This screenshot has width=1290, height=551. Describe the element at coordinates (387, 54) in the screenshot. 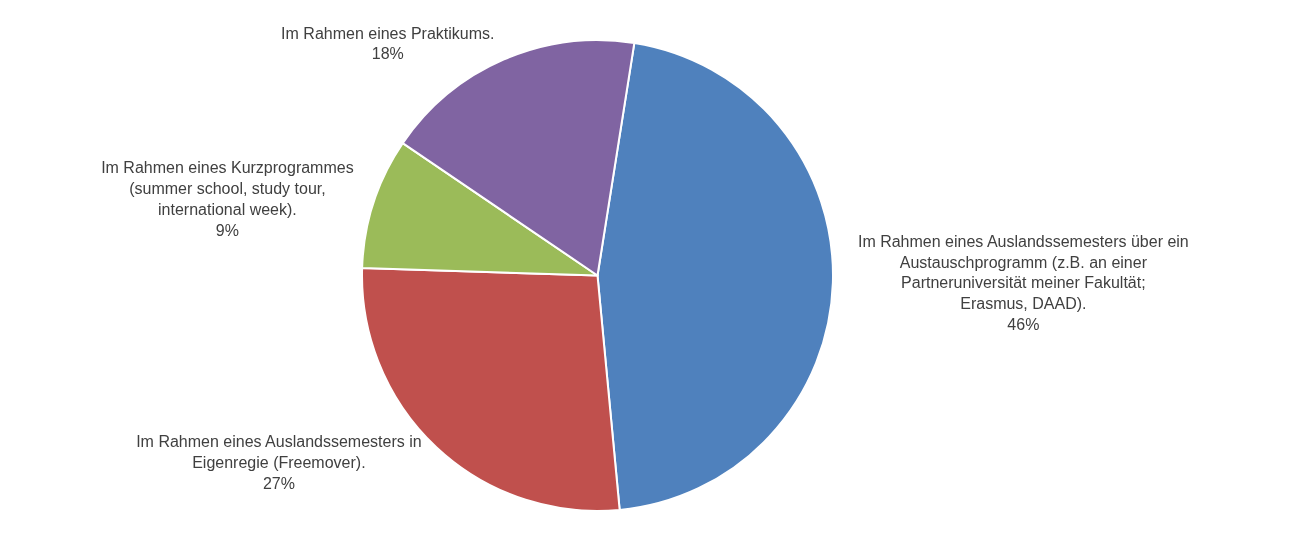

I see `data-label: 18%` at that location.